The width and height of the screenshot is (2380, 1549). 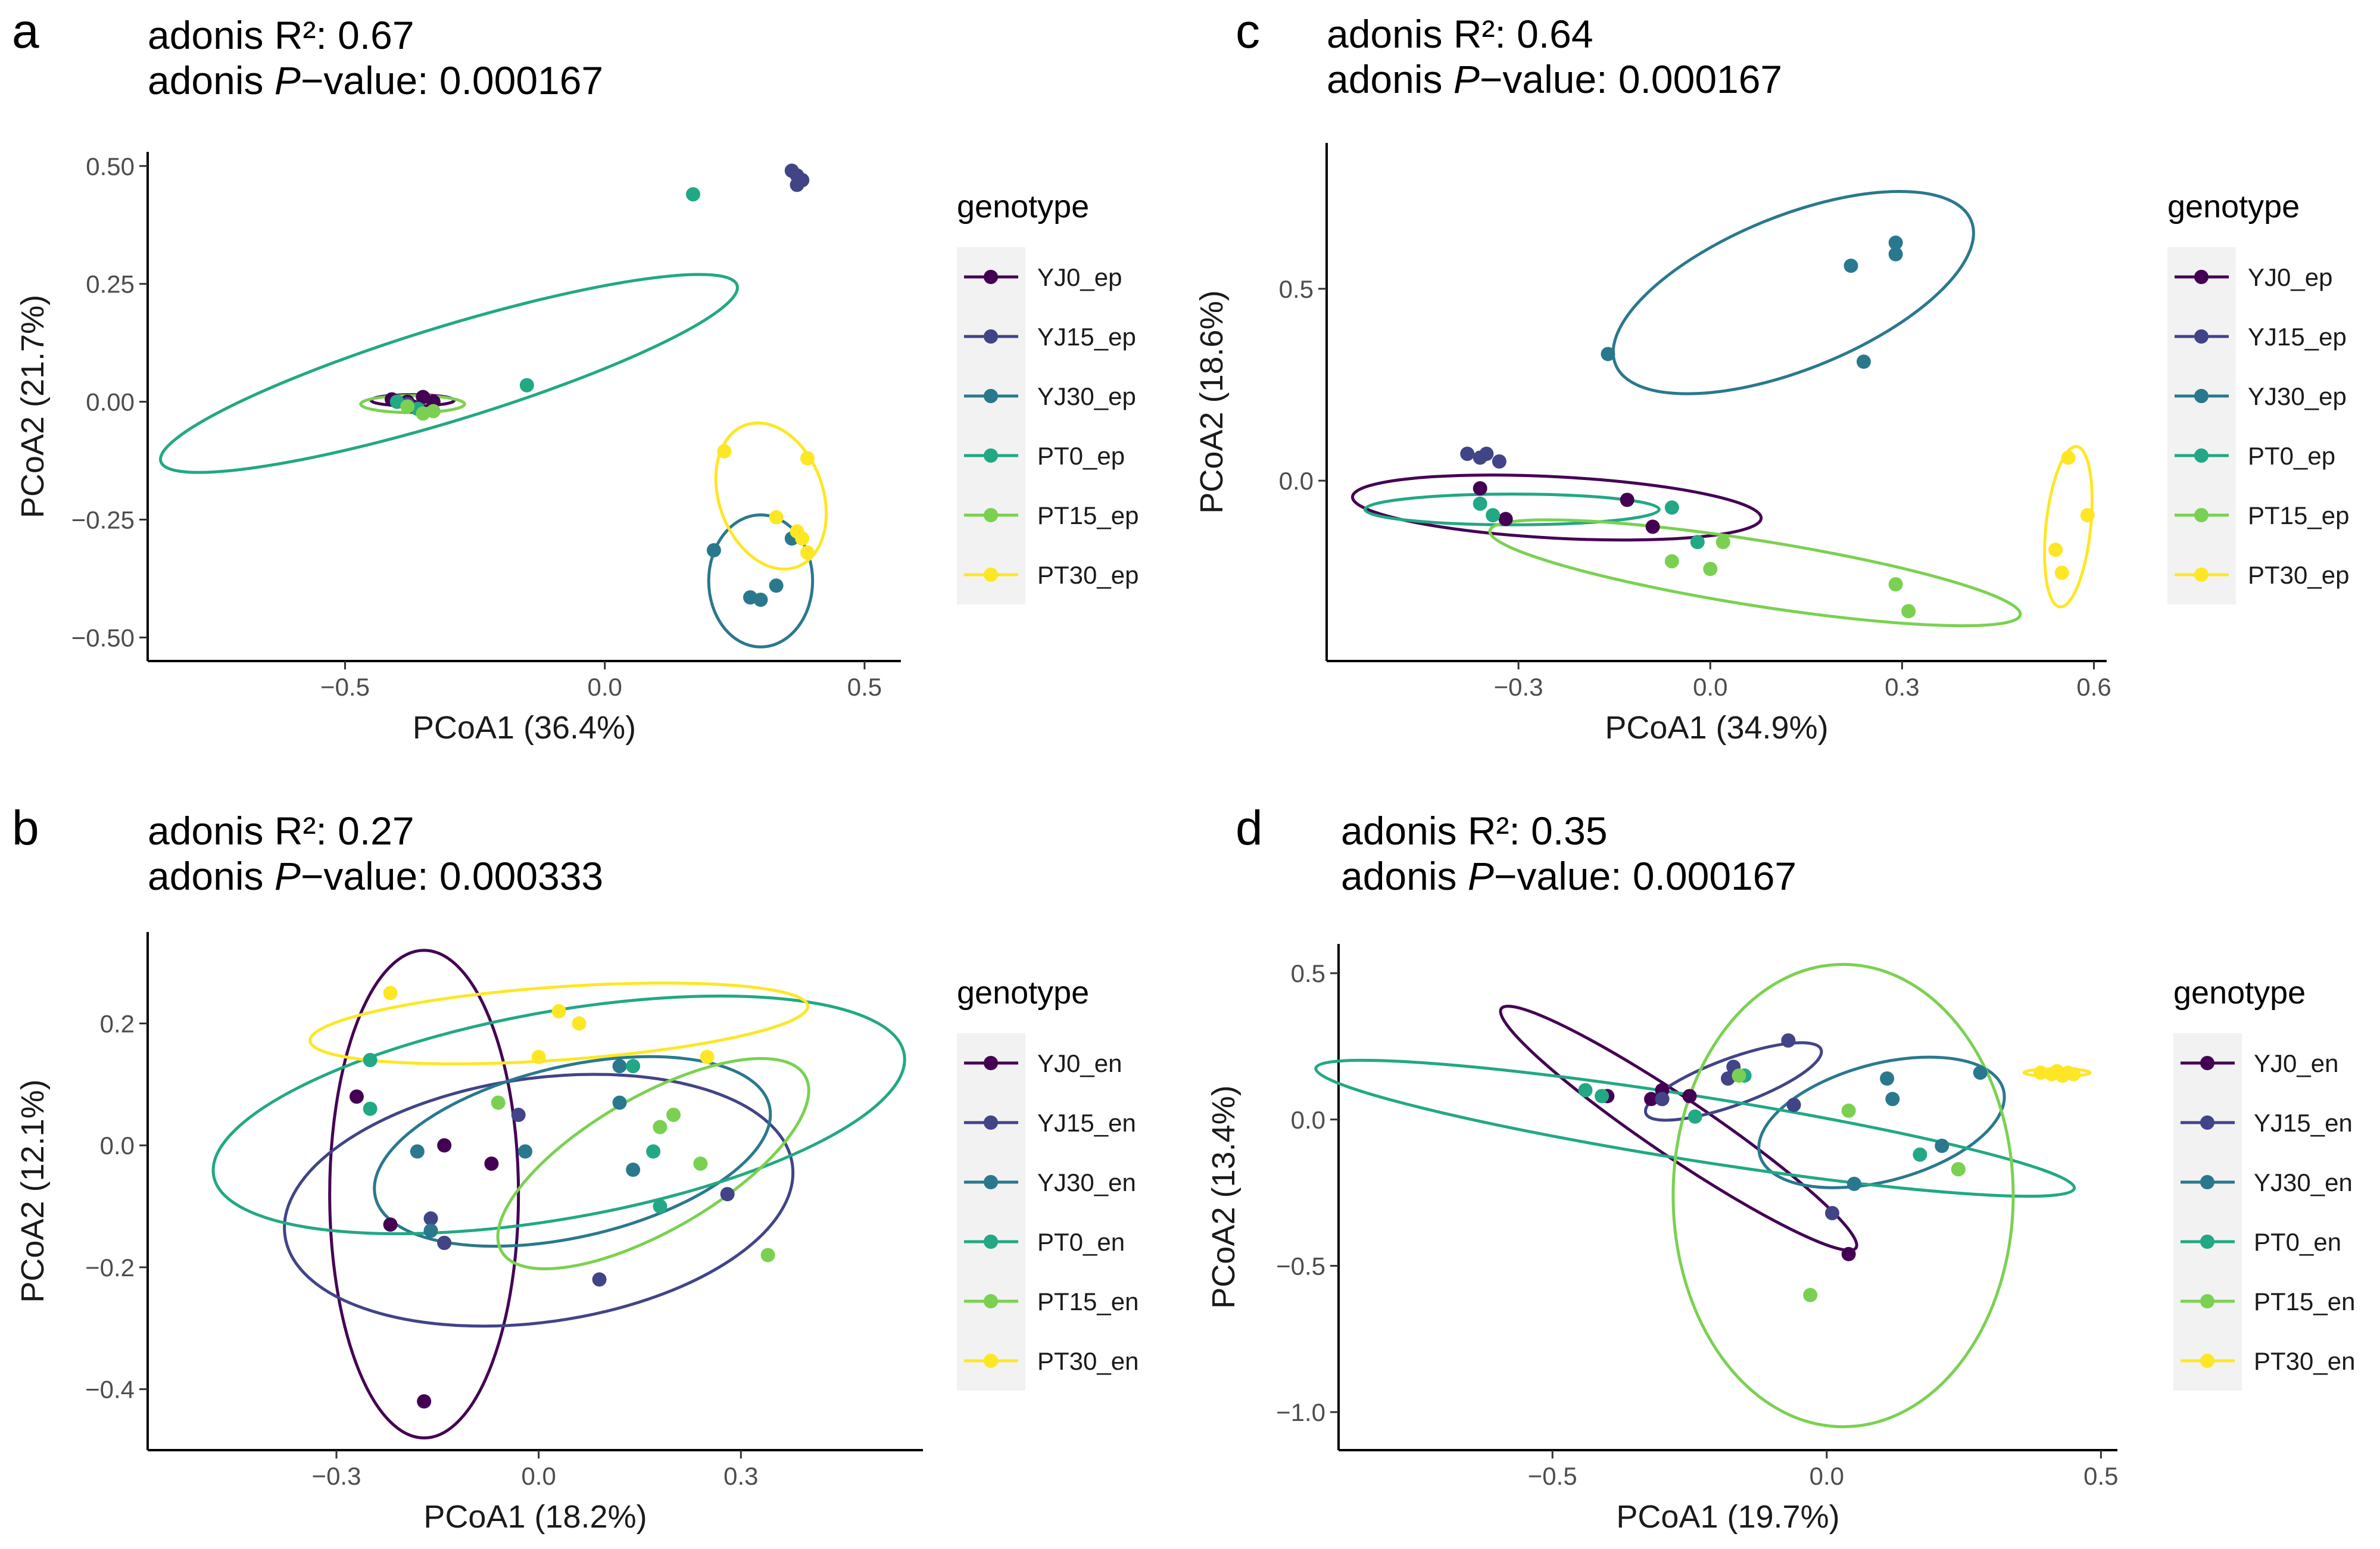 I want to click on x-axis-title: PCoA1 (19.7%), so click(x=1727, y=1517).